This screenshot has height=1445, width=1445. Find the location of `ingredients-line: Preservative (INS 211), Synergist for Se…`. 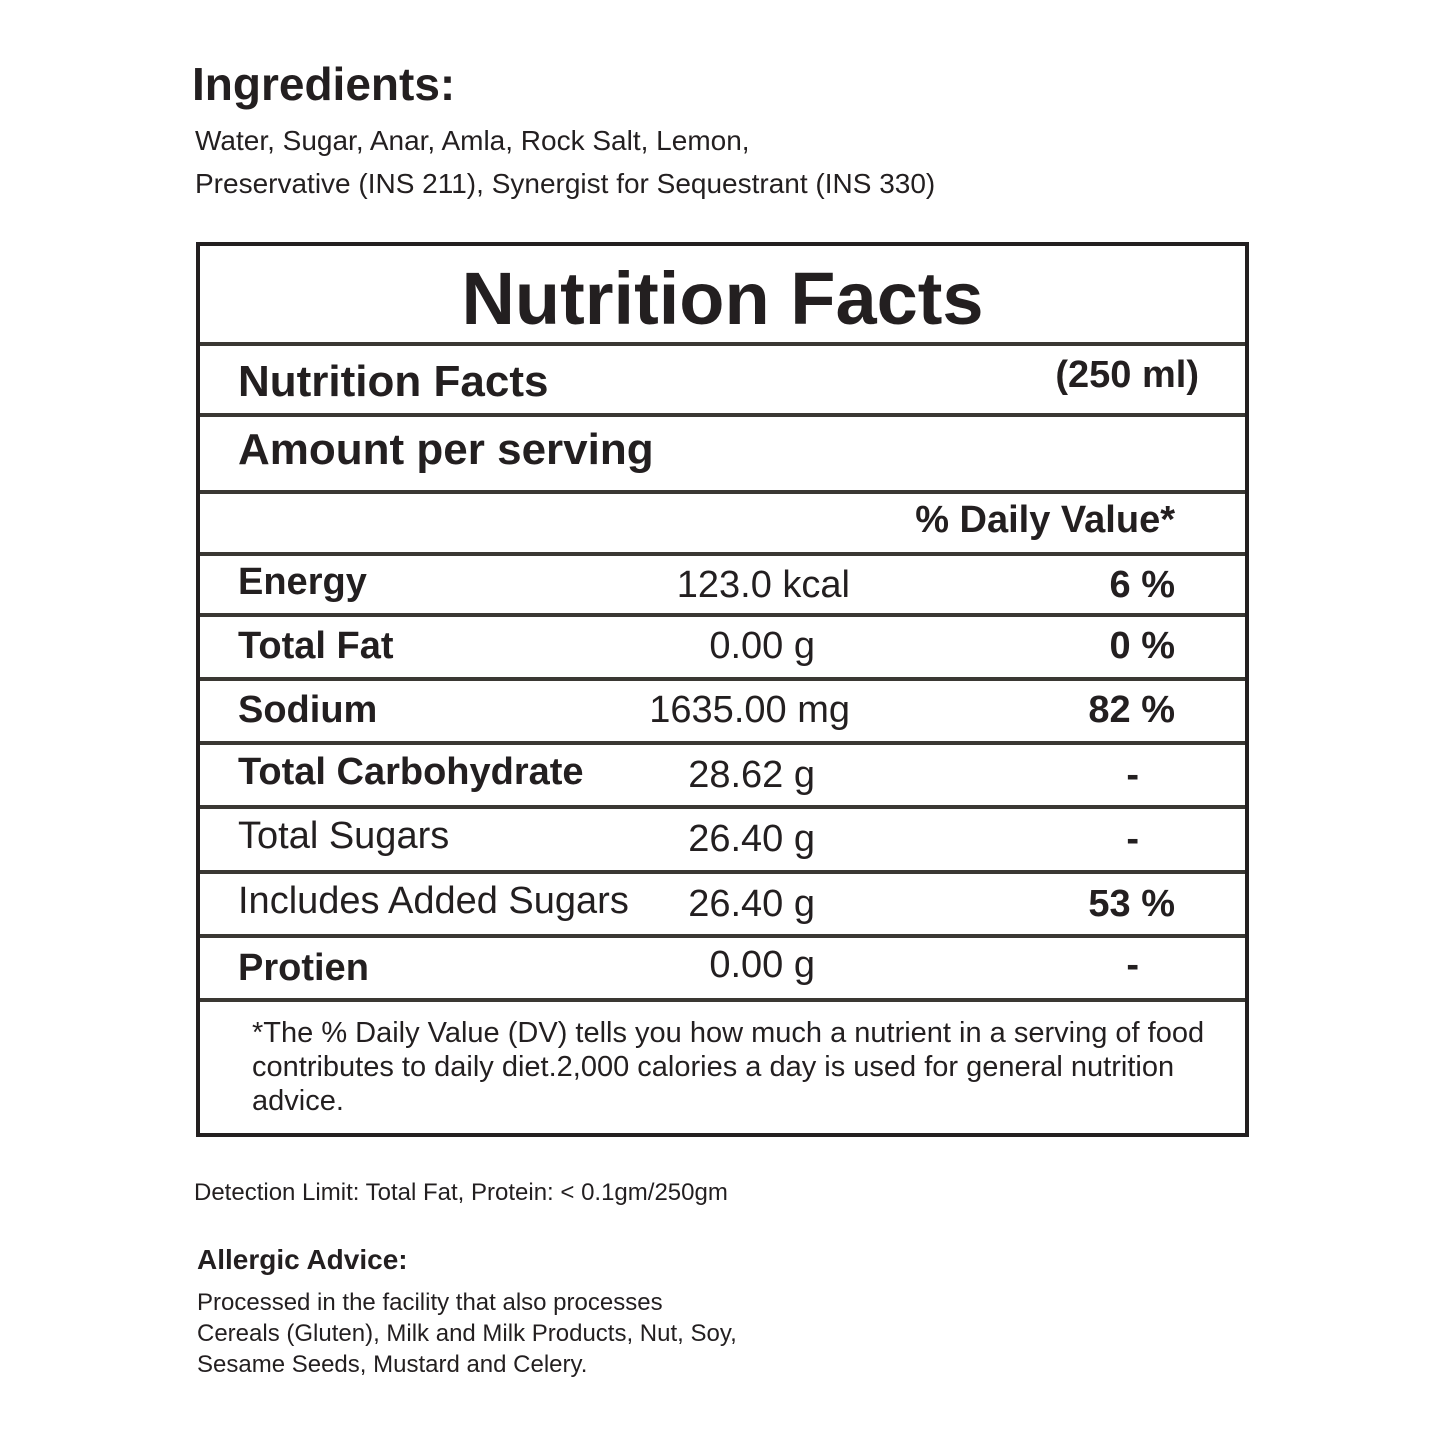

ingredients-line: Preservative (INS 211), Synergist for Se… is located at coordinates (565, 183).